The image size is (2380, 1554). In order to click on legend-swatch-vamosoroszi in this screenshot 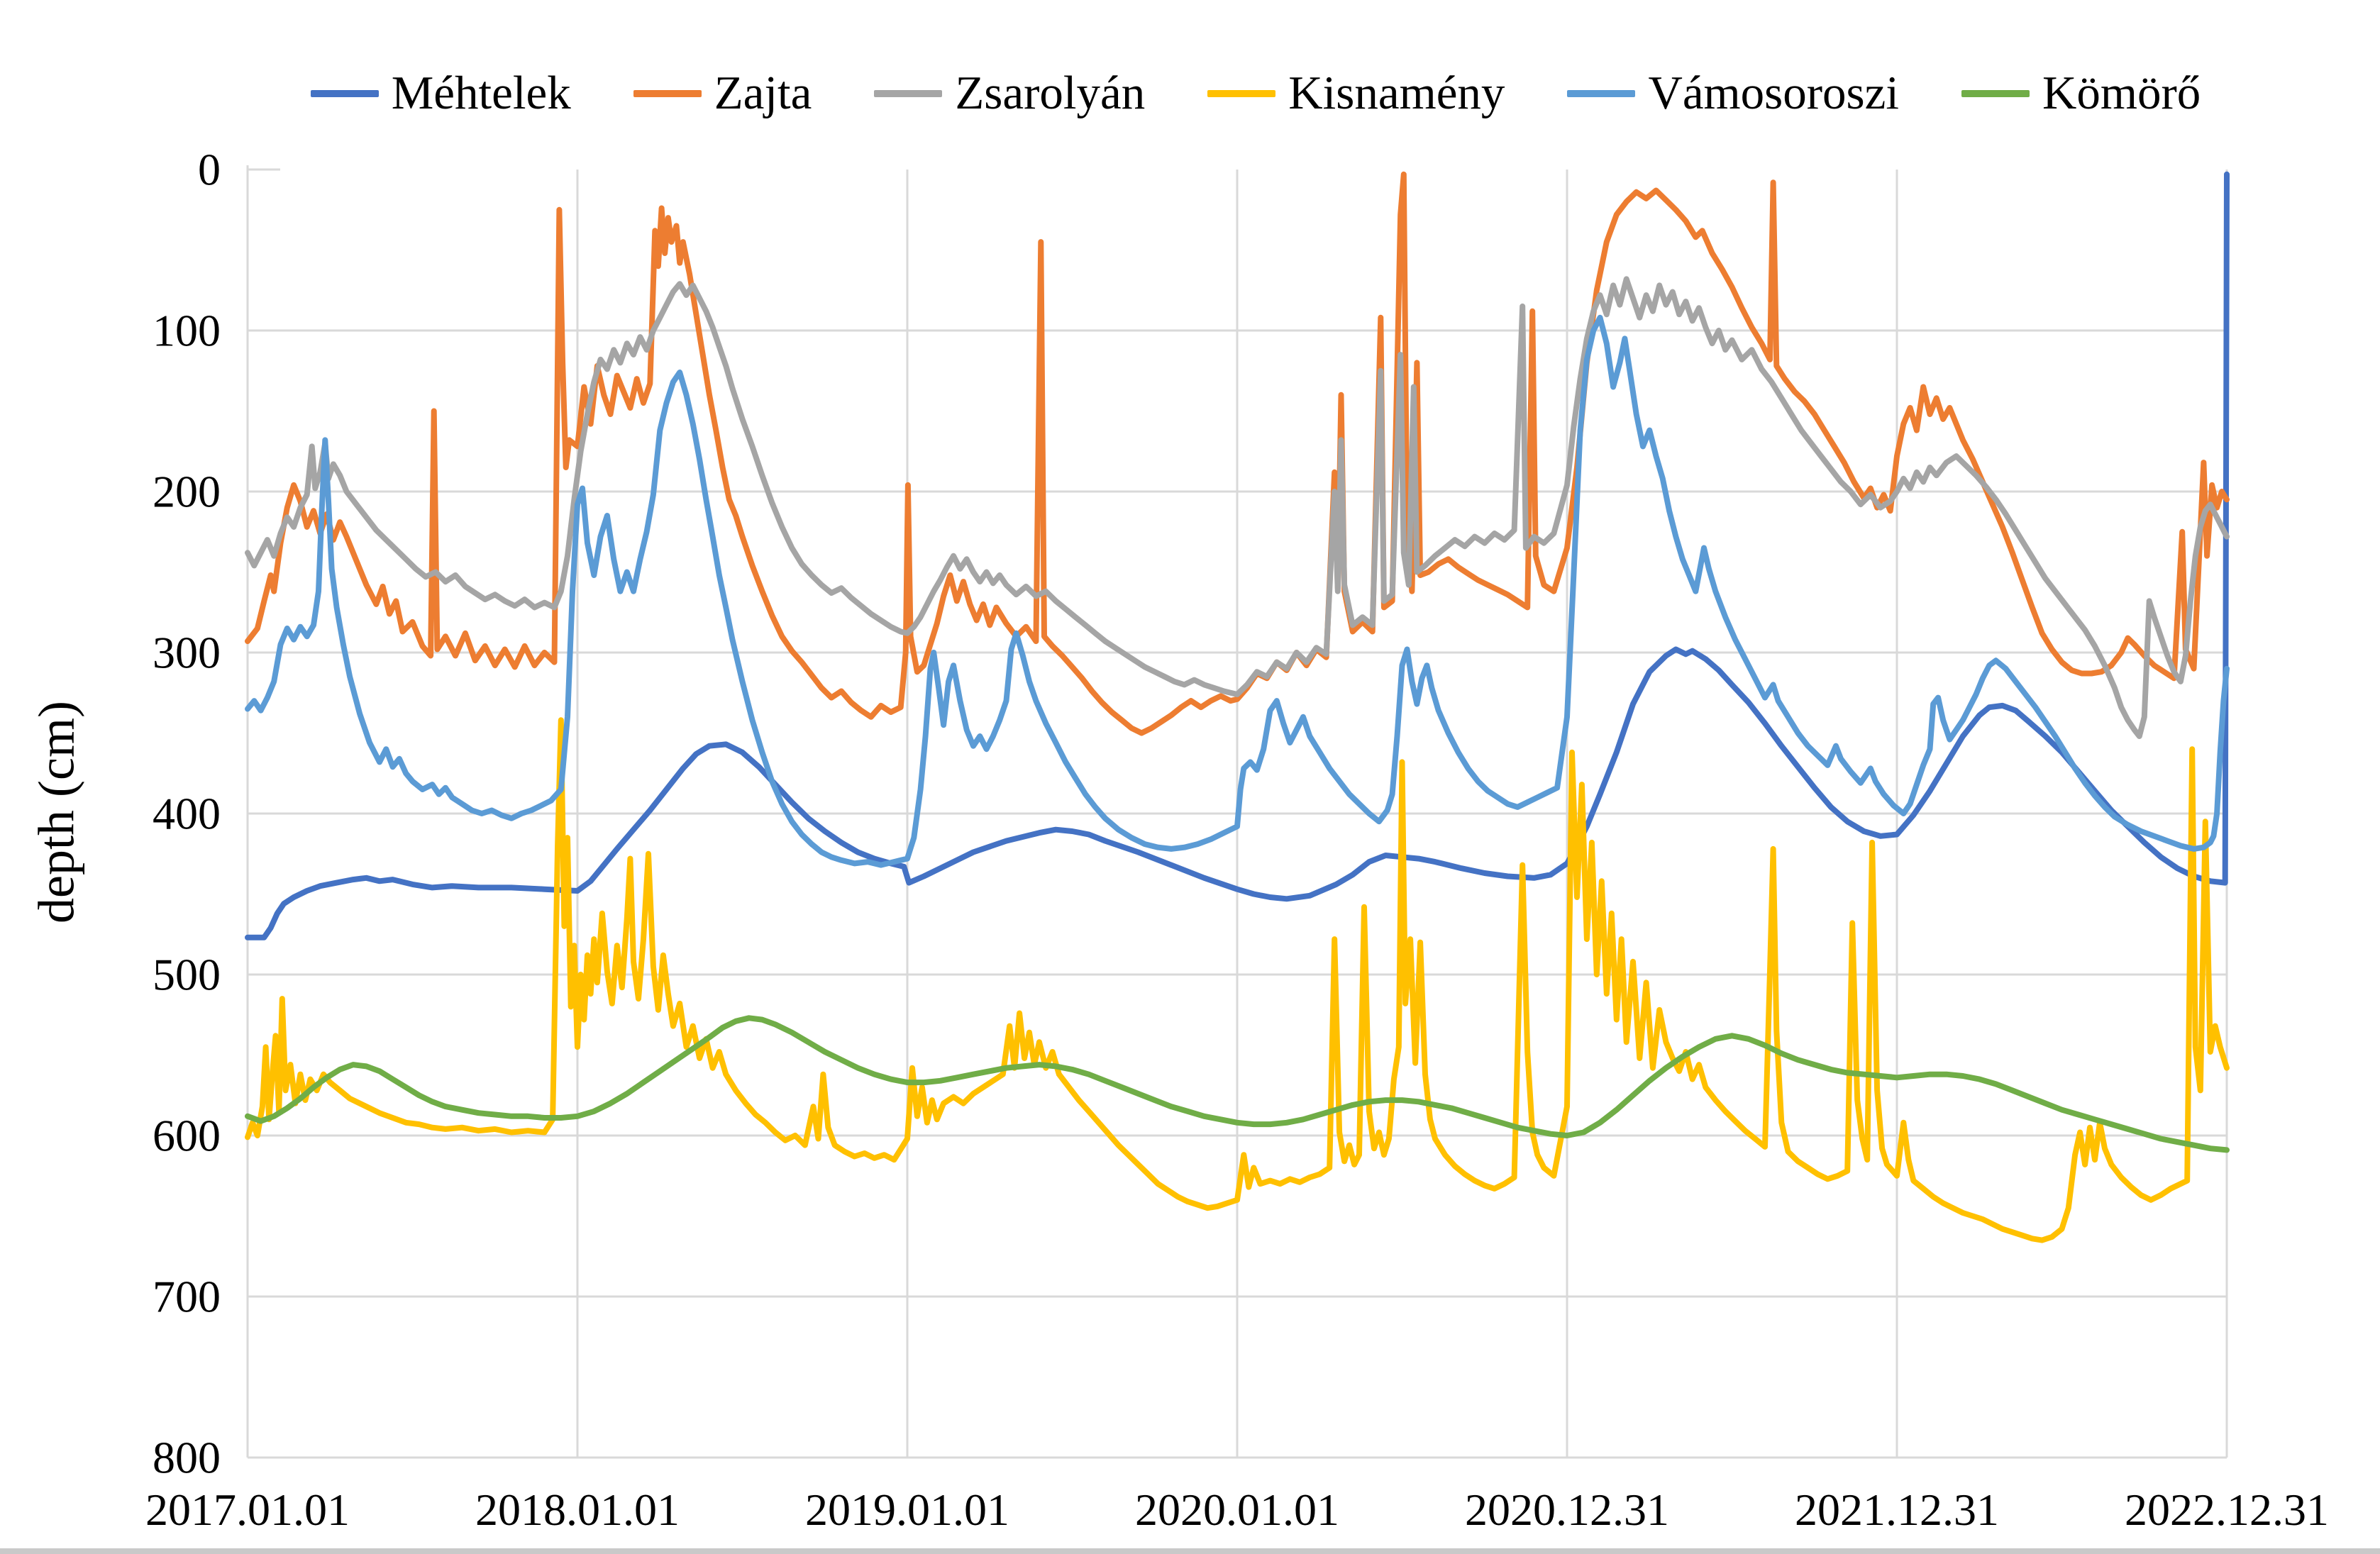, I will do `click(1602, 93)`.